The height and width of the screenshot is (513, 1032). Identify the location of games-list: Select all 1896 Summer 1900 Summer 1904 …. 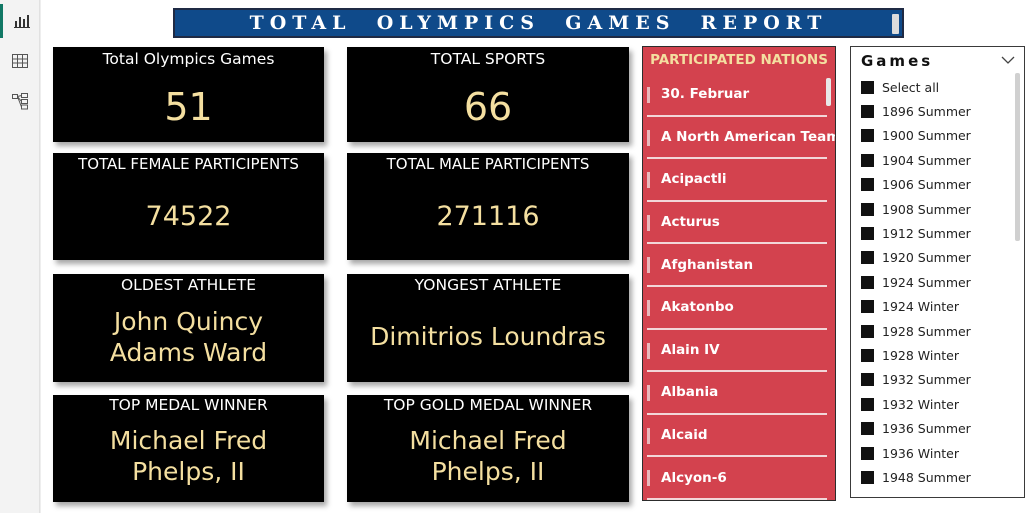
(936, 282).